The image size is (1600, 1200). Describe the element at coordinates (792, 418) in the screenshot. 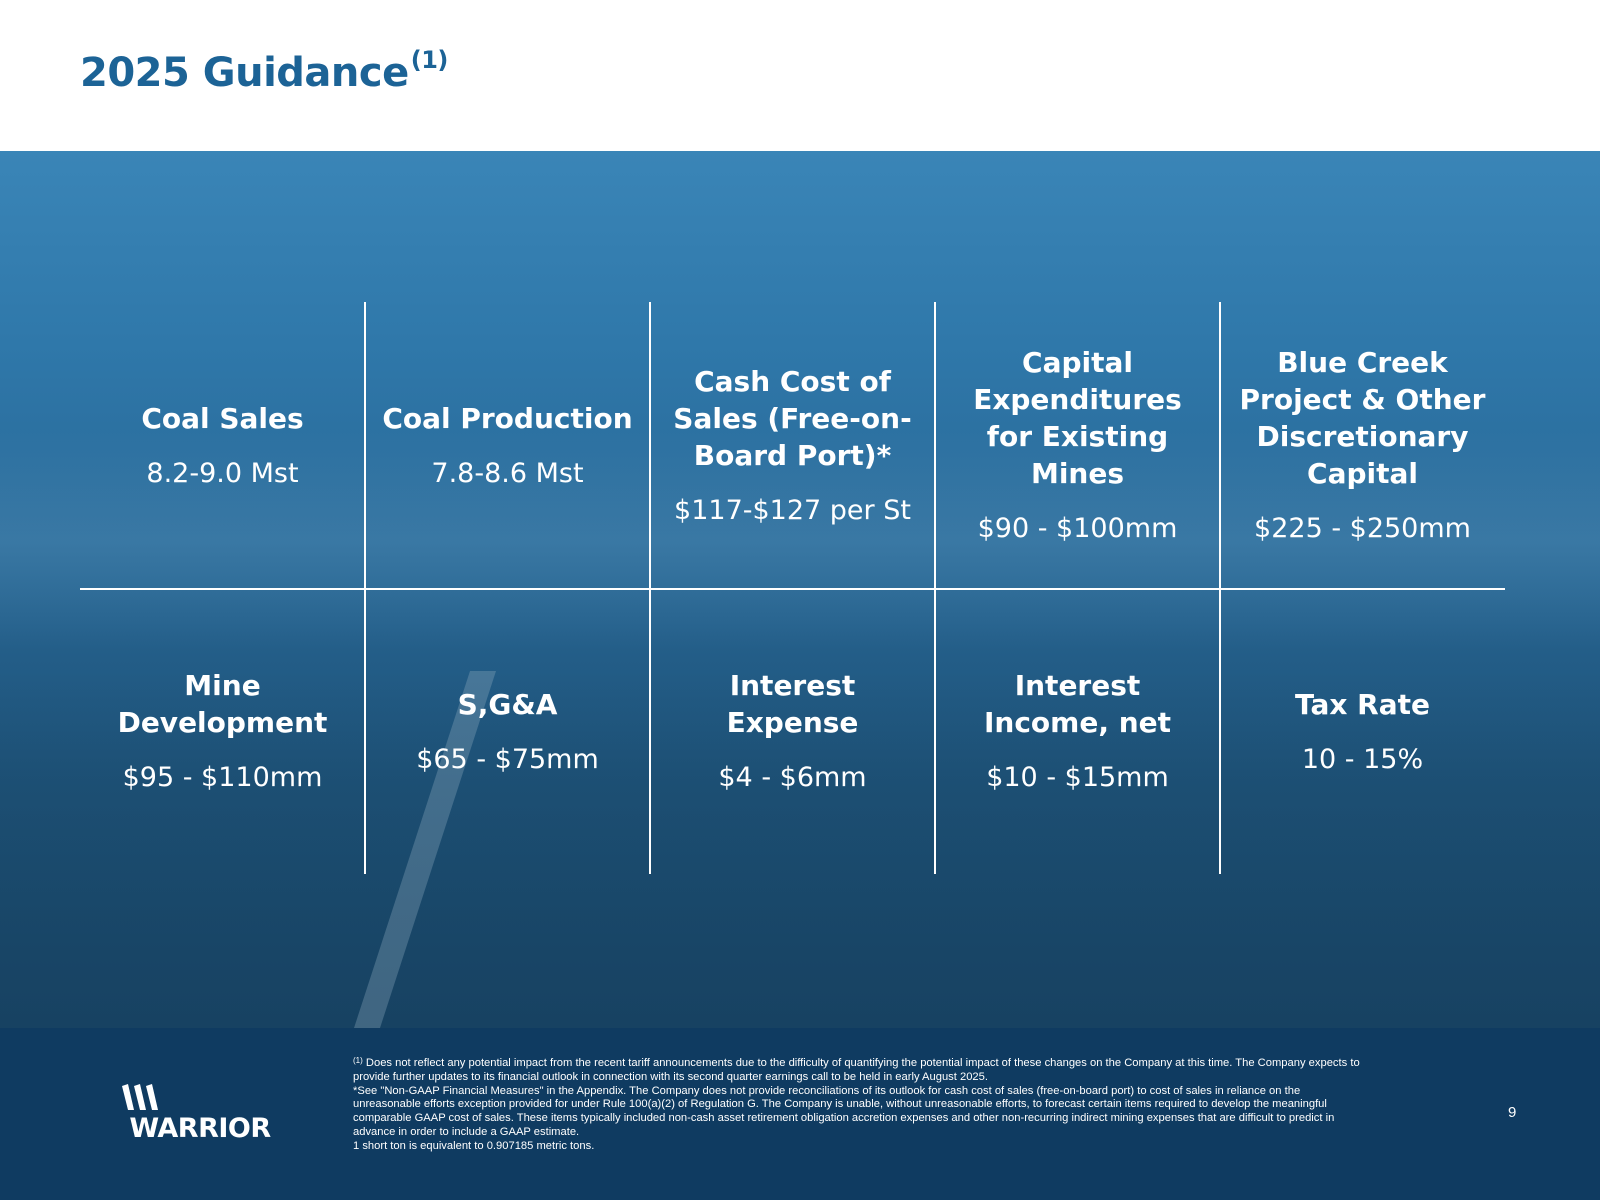

I see `guidance-label: Cash Cost of Sales (Free-on-Board Port)*` at that location.